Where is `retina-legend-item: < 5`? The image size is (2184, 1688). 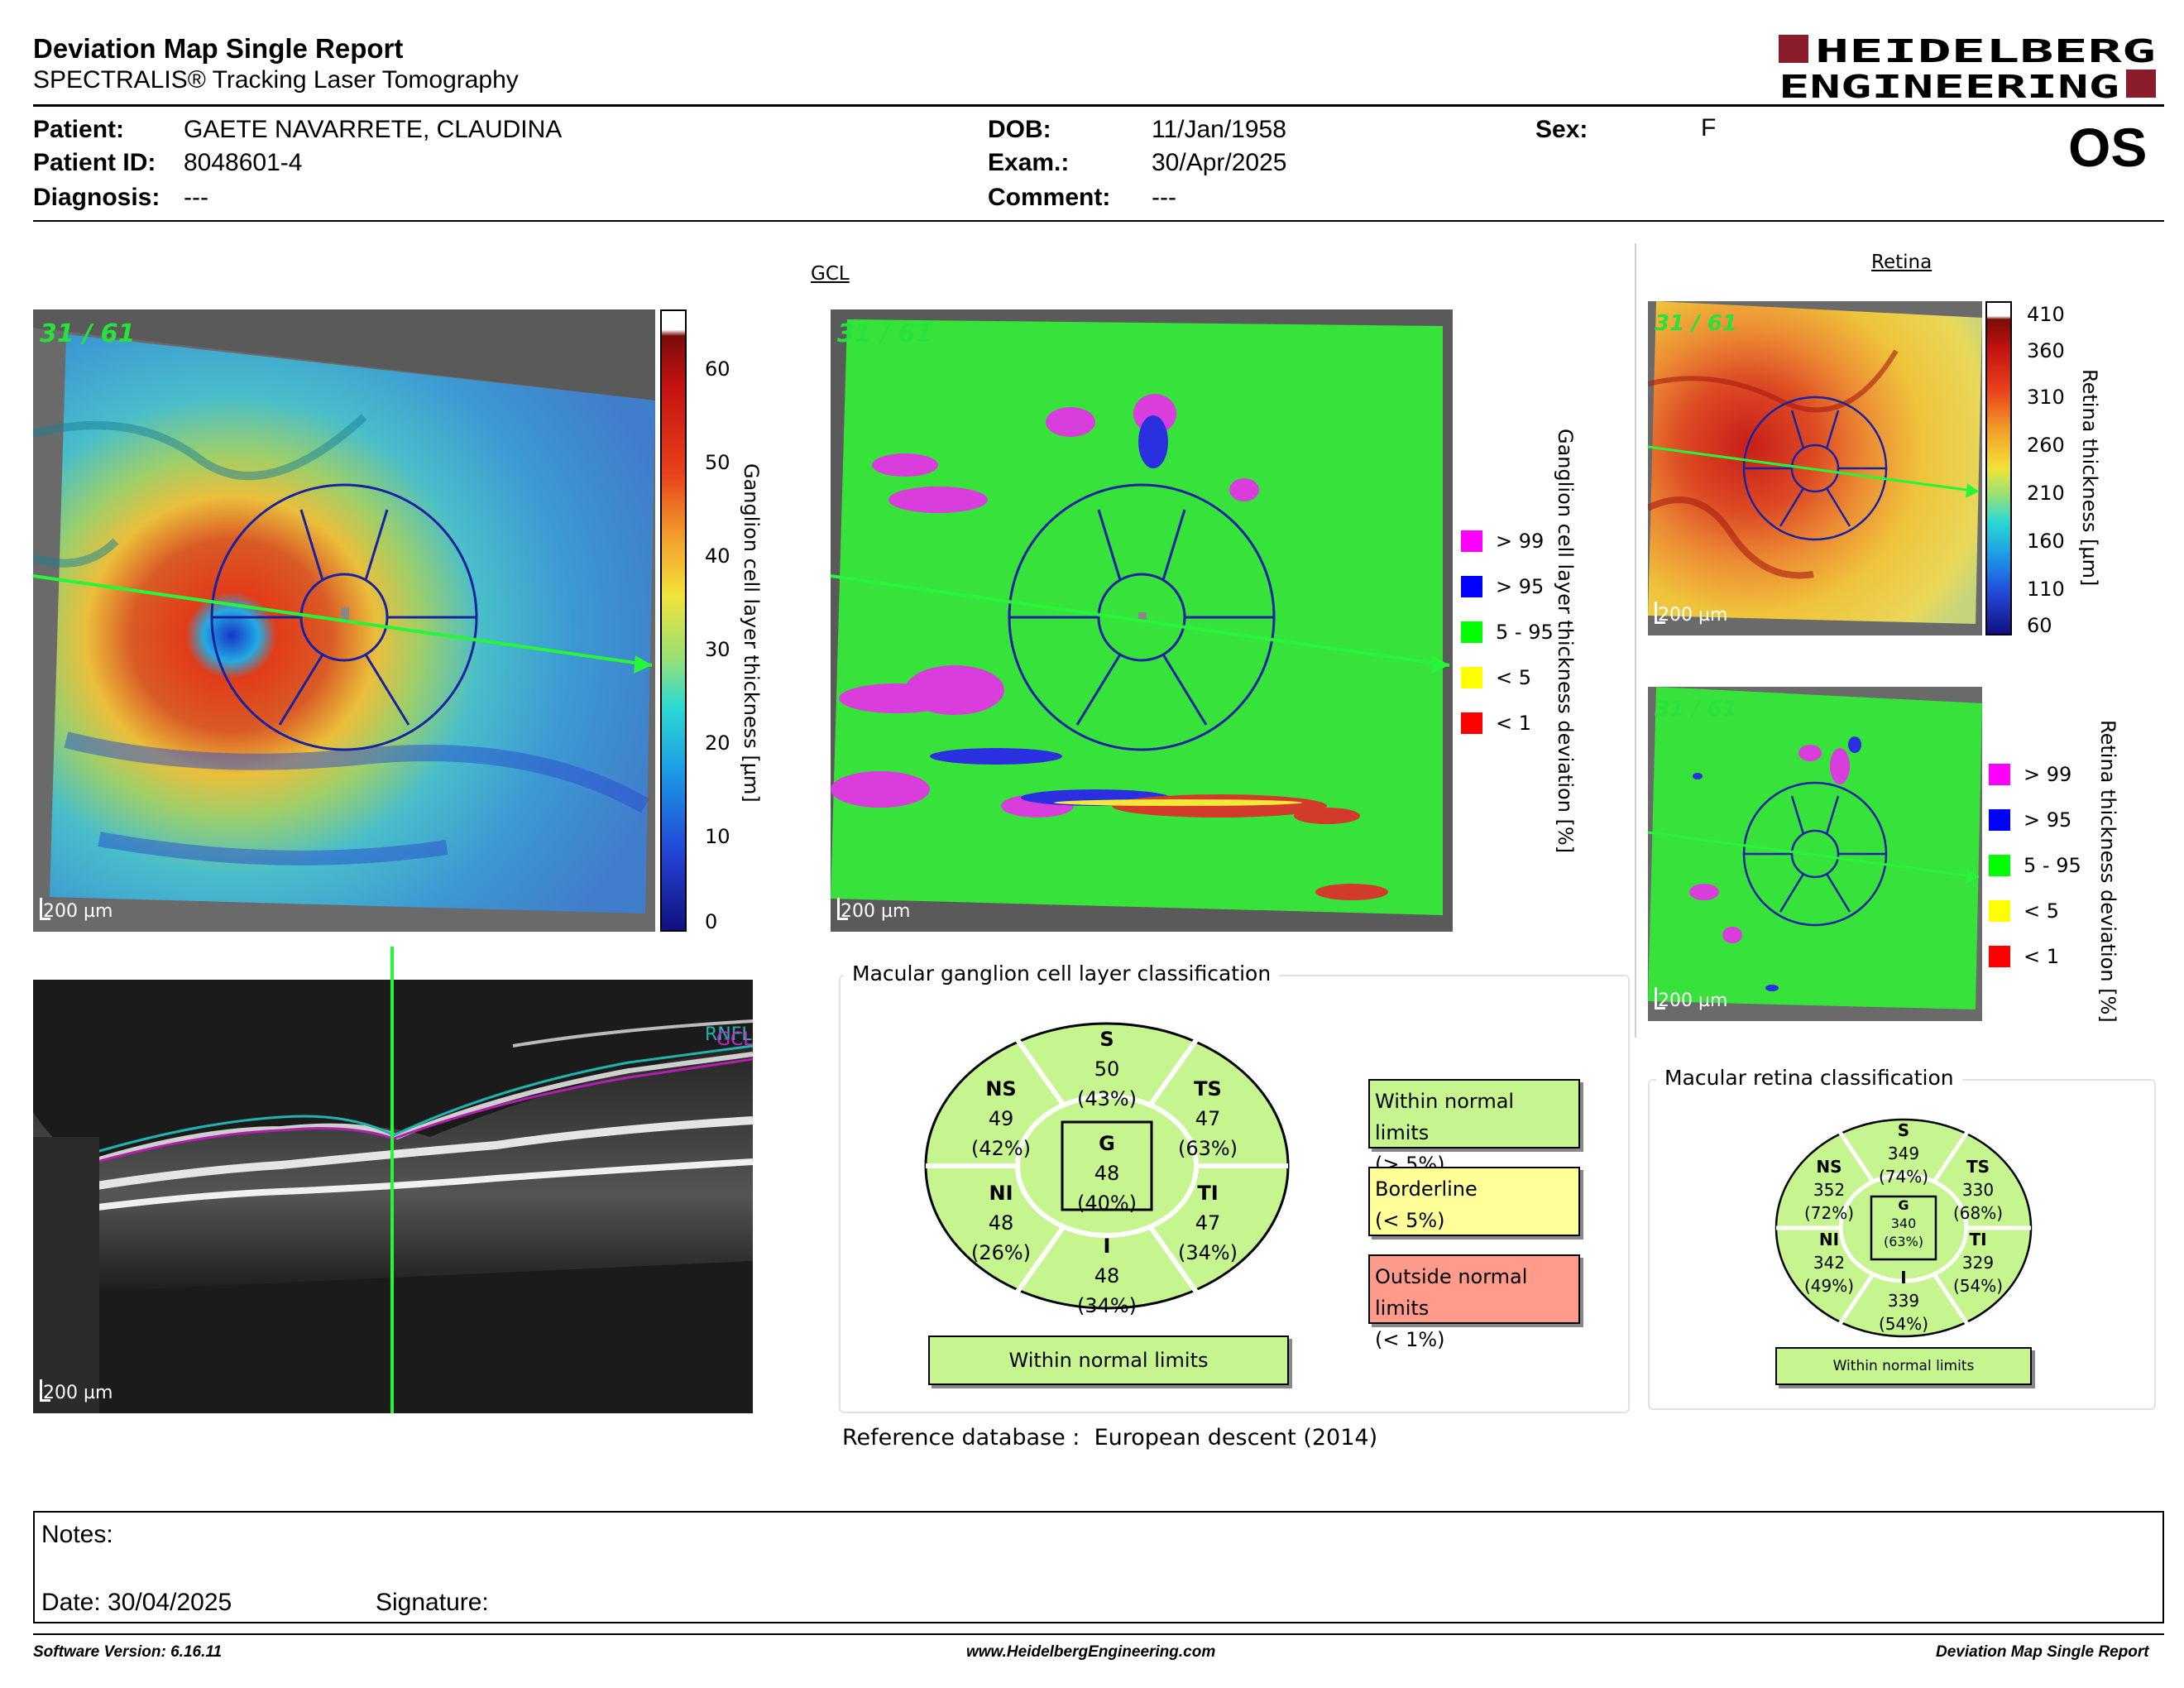
retina-legend-item: < 5 is located at coordinates (2038, 910).